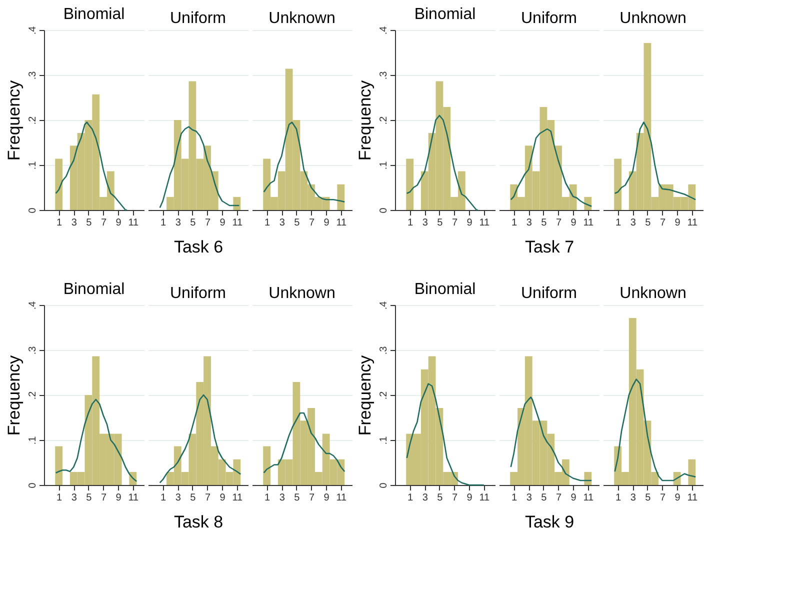 The image size is (796, 606). I want to click on x-axis-title: Task 9, so click(549, 522).